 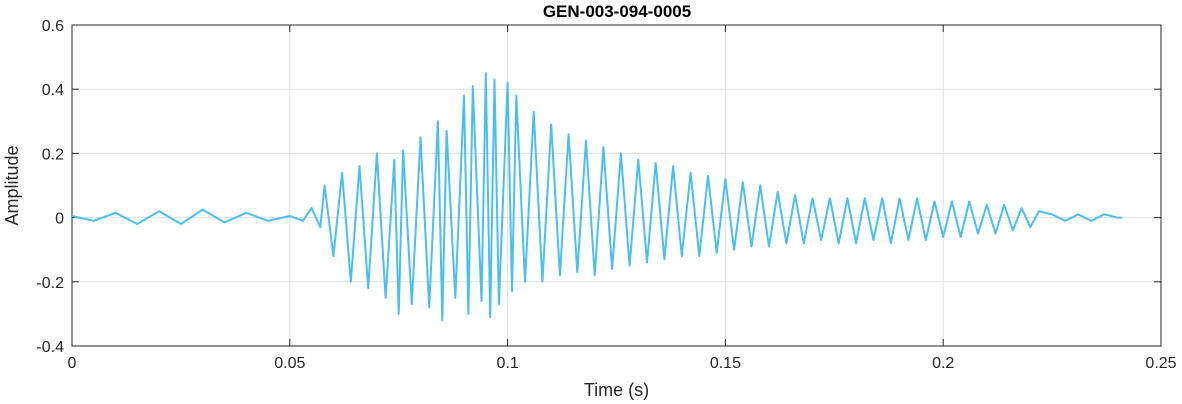 What do you see at coordinates (53, 26) in the screenshot?
I see `y-tick-label: 0.6` at bounding box center [53, 26].